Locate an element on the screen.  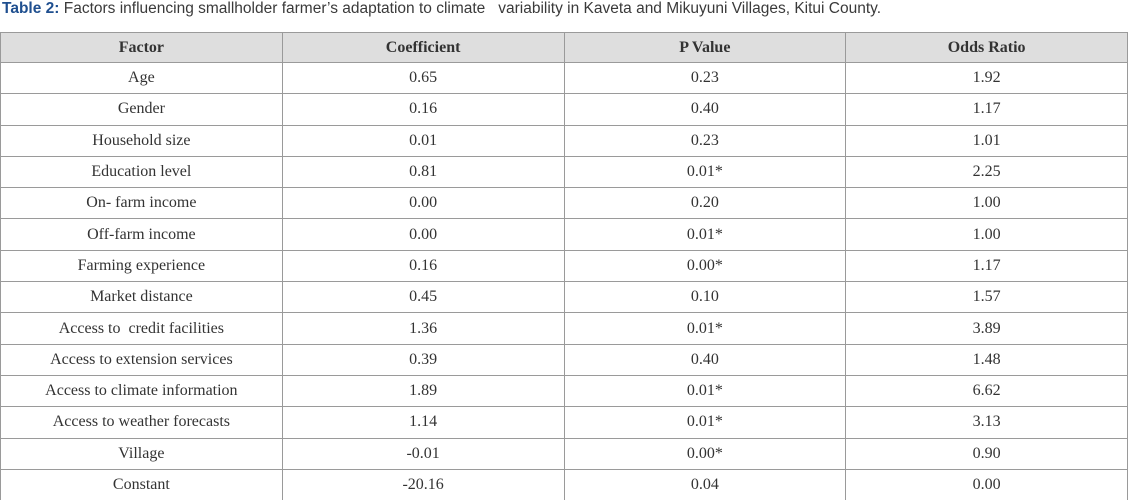
table-row: Education level 0.81 0.01* 2.25 is located at coordinates (564, 172).